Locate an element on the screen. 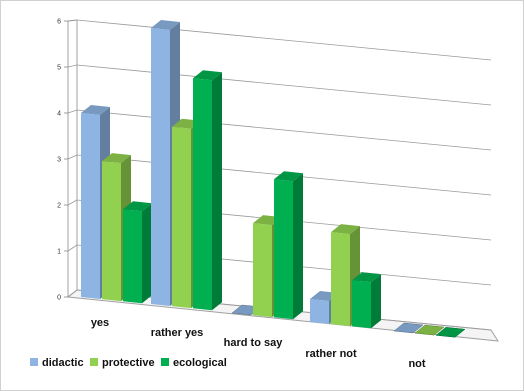  category-label: rather not is located at coordinates (331, 354).